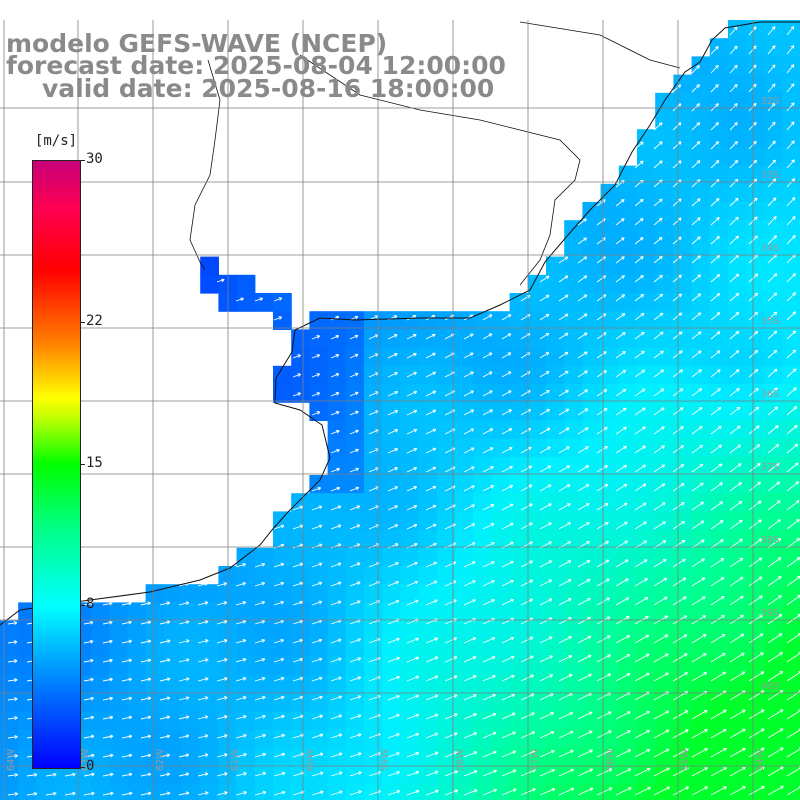 Image resolution: width=800 pixels, height=800 pixels. I want to click on lat-label: 39S, so click(769, 613).